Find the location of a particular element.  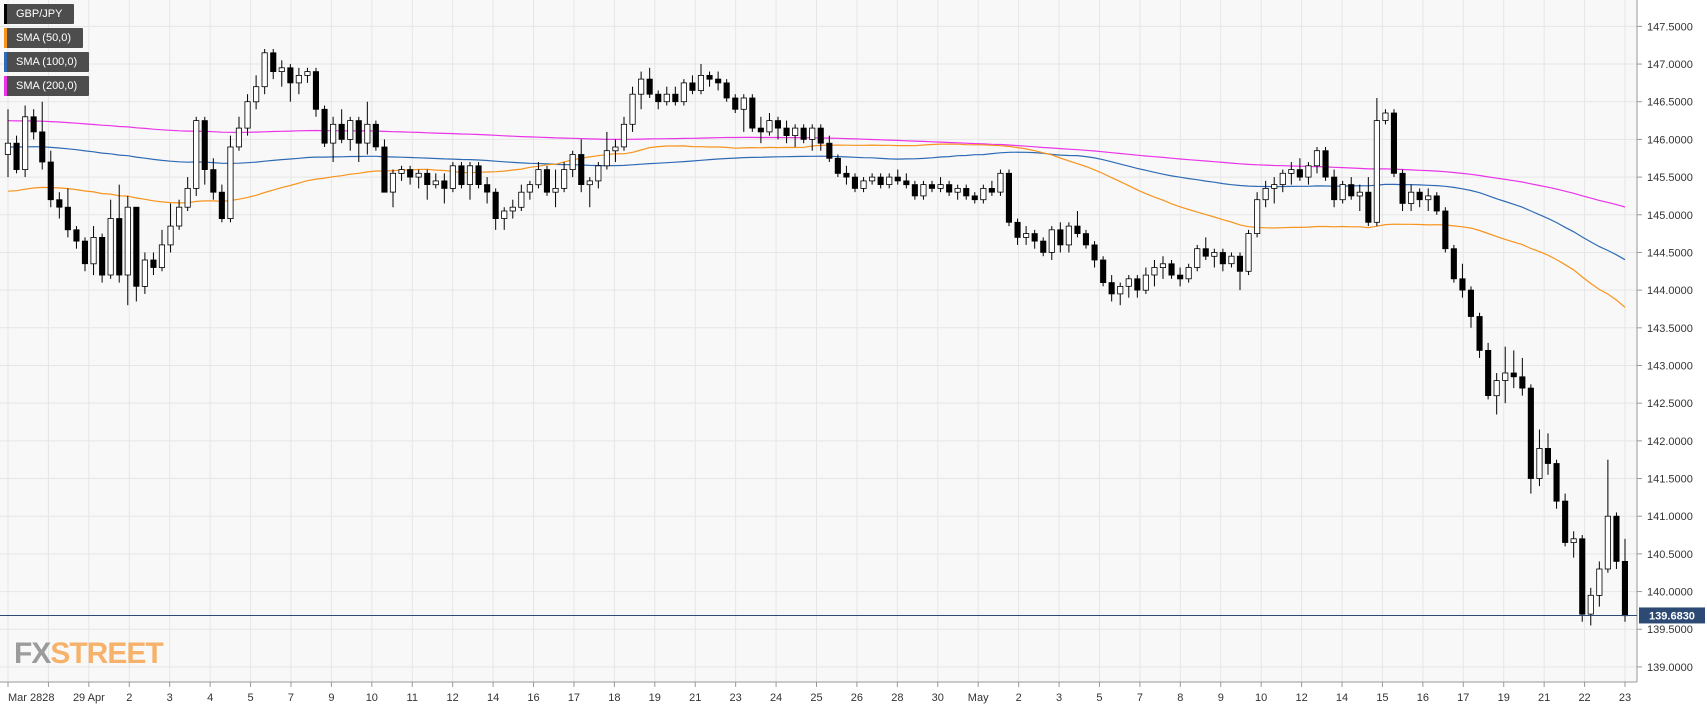

x-tick-label: 7 is located at coordinates (291, 698).